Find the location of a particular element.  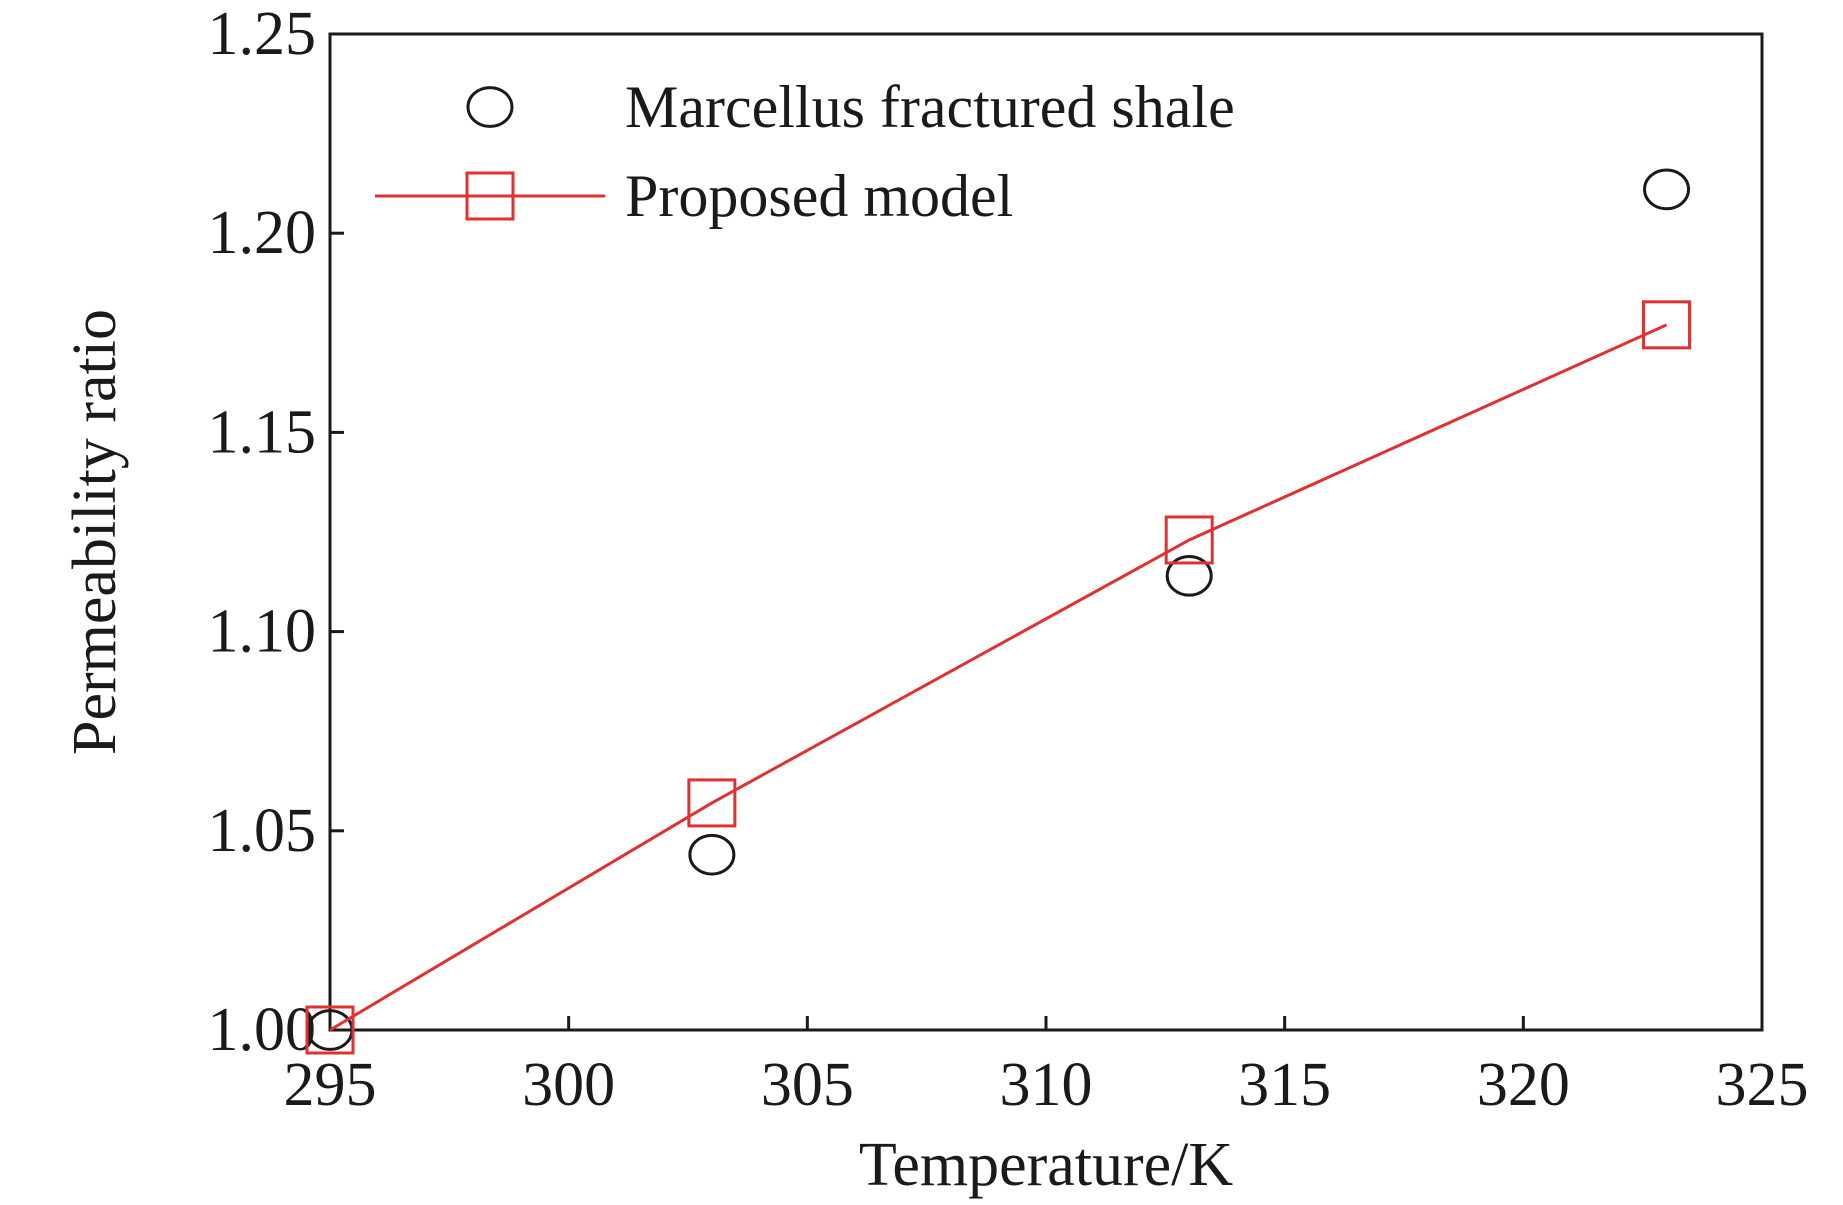

x-tick-label: 315 is located at coordinates (1284, 1085).